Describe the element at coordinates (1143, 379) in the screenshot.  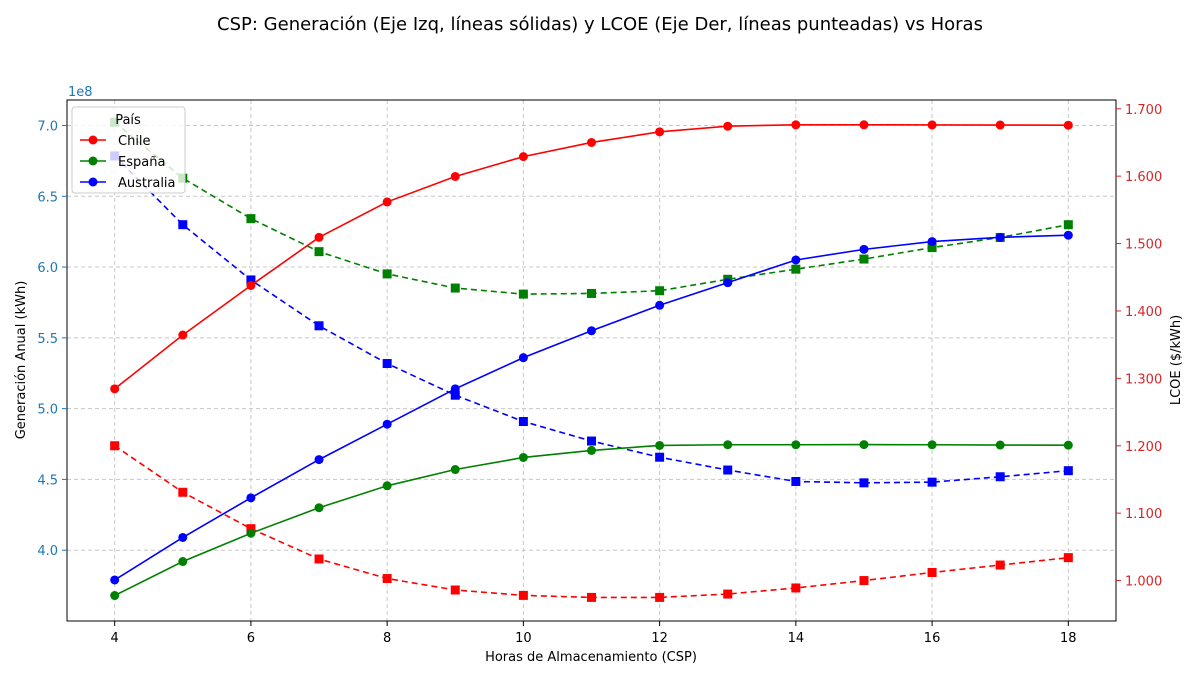
I see `right-tick-label: 1.300` at that location.